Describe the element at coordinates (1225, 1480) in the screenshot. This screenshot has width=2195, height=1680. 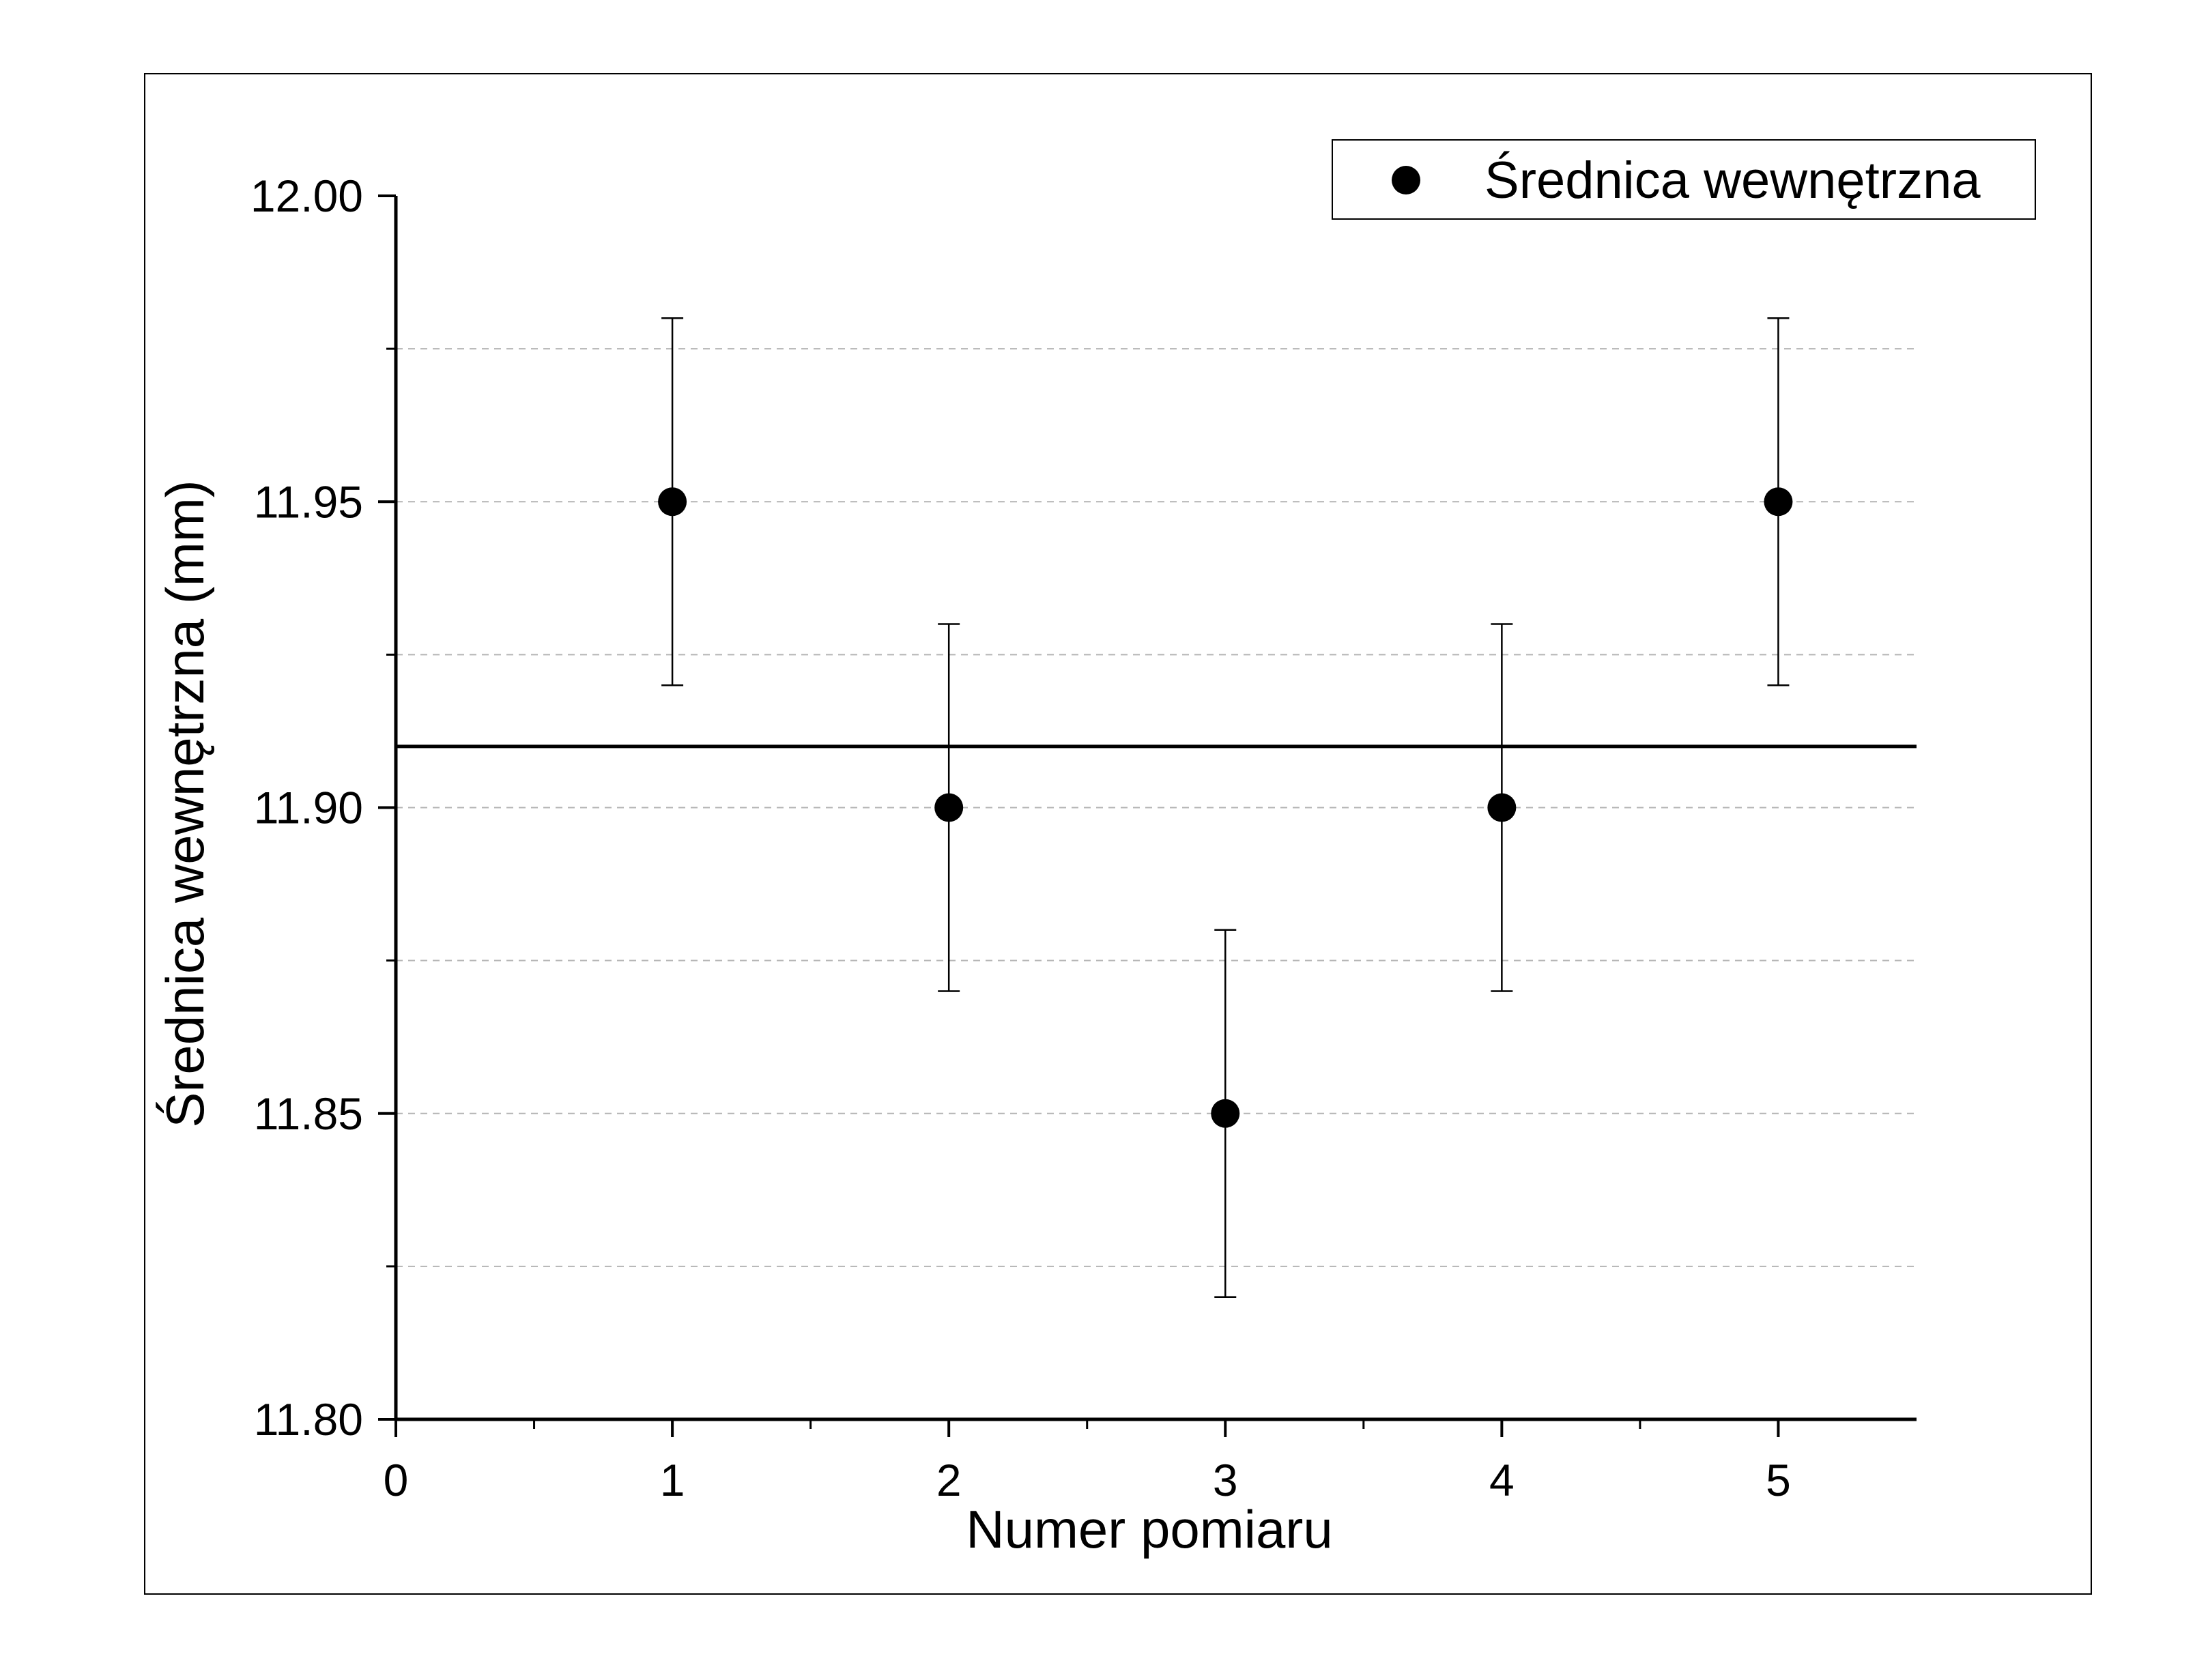
I see `x-tick-label: 3` at that location.